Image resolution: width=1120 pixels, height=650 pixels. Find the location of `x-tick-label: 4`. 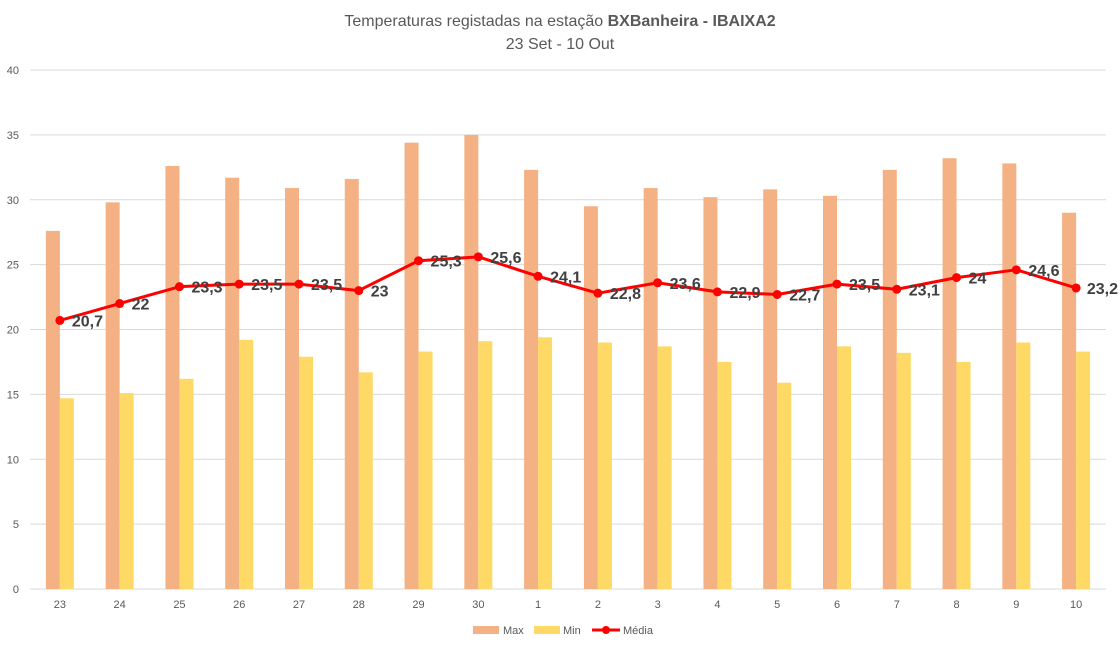

x-tick-label: 4 is located at coordinates (717, 605).